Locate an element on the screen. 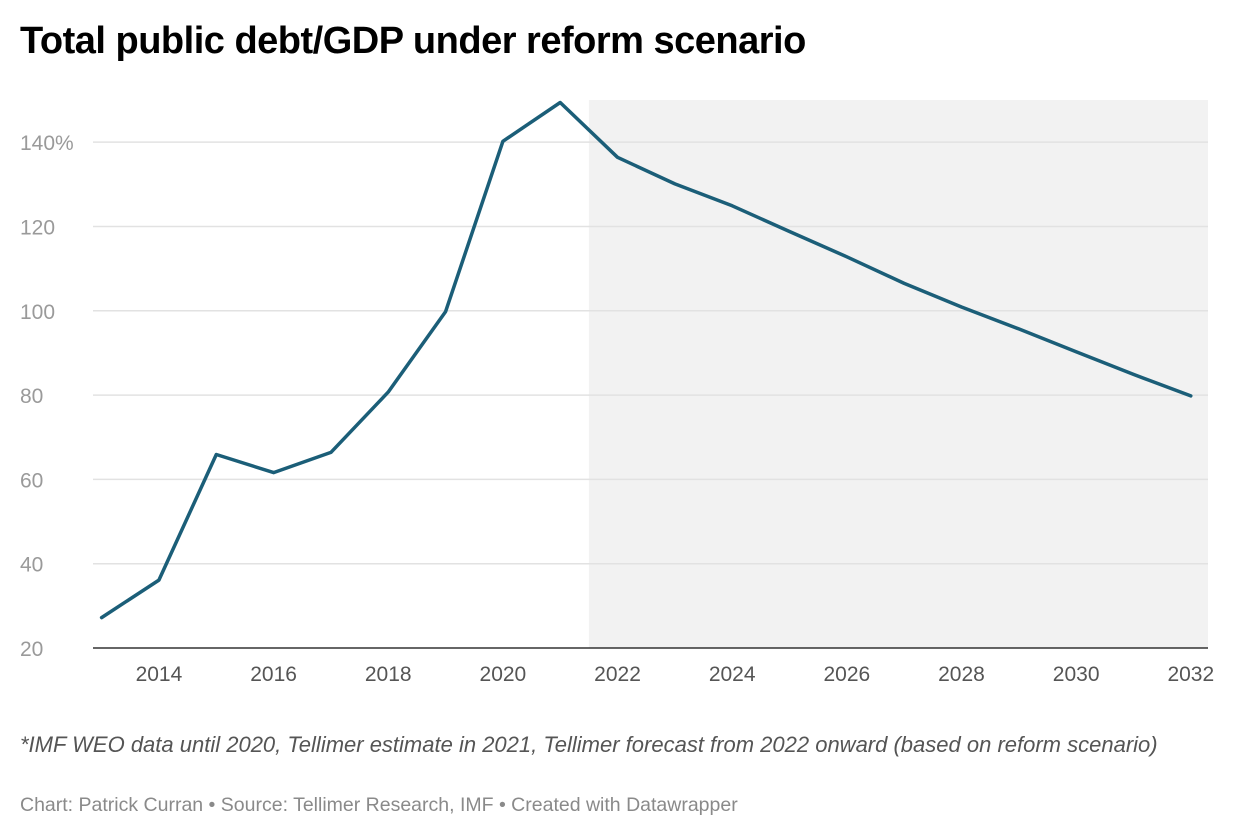  x-tick-label-2028: 2028 is located at coordinates (961, 674).